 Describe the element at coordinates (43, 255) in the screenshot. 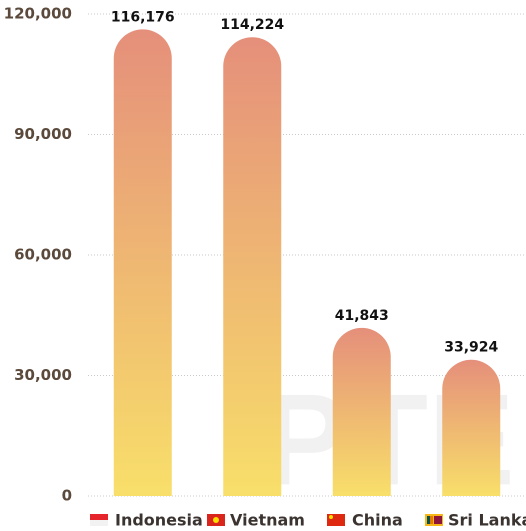

I see `y-tick-label: 60,000` at that location.